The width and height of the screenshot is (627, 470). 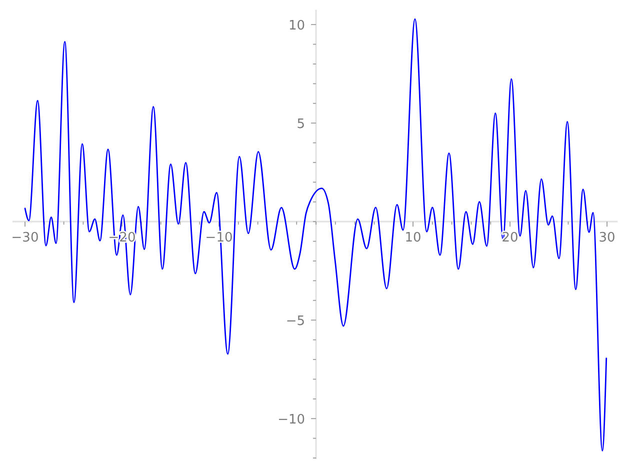 What do you see at coordinates (413, 238) in the screenshot?
I see `x-tick-label: 10` at bounding box center [413, 238].